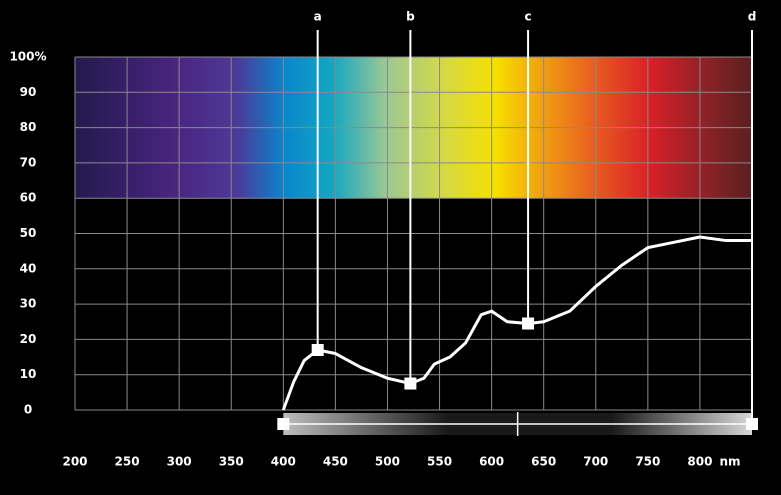 This screenshot has height=495, width=781. What do you see at coordinates (595, 462) in the screenshot?
I see `x-tick-label: 700` at bounding box center [595, 462].